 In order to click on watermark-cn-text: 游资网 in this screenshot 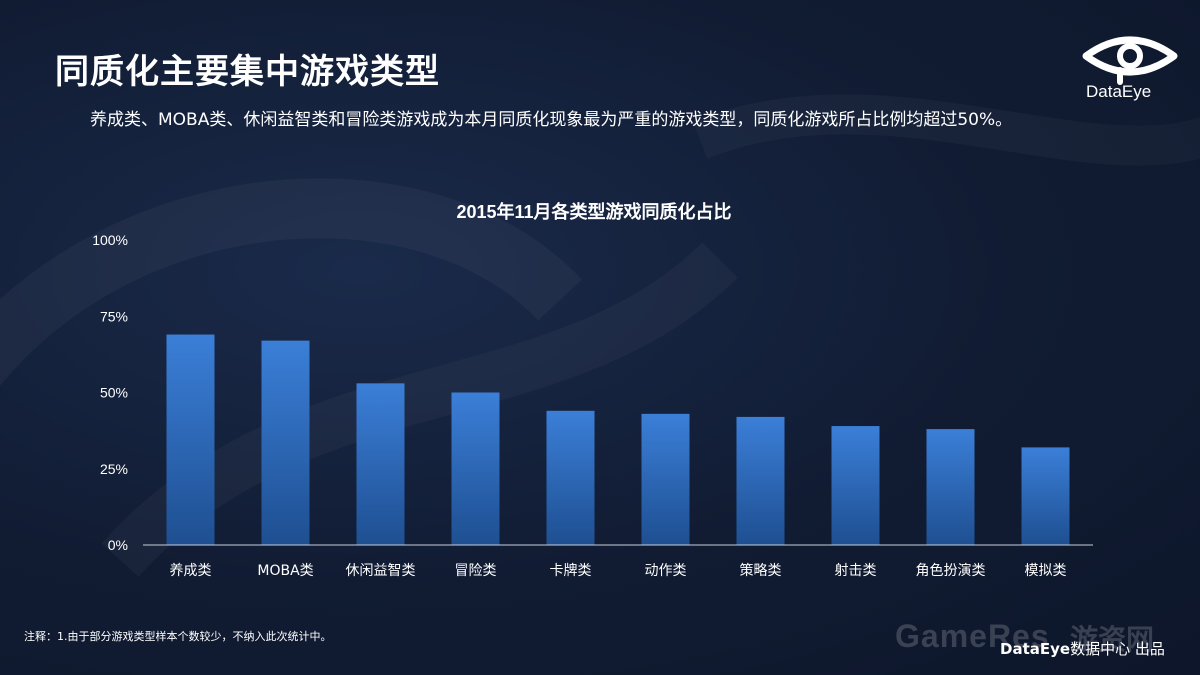, I will do `click(1112, 639)`.